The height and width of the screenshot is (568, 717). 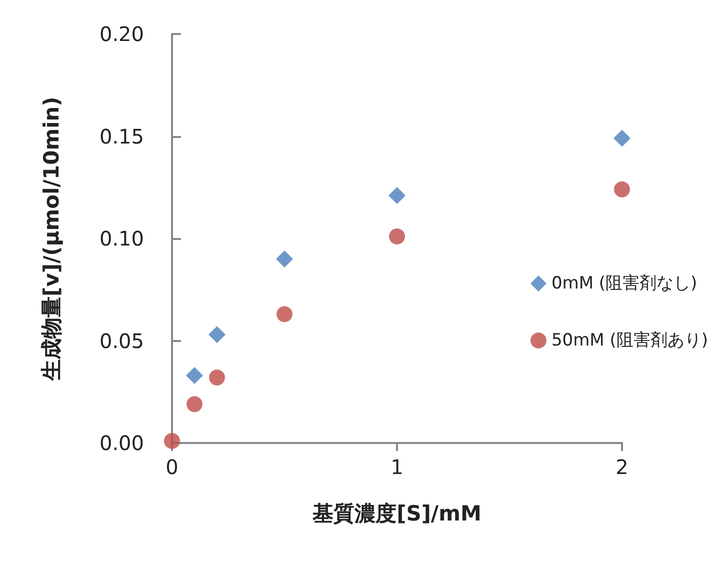 What do you see at coordinates (121, 340) in the screenshot?
I see `y-tick-label: 0.05` at bounding box center [121, 340].